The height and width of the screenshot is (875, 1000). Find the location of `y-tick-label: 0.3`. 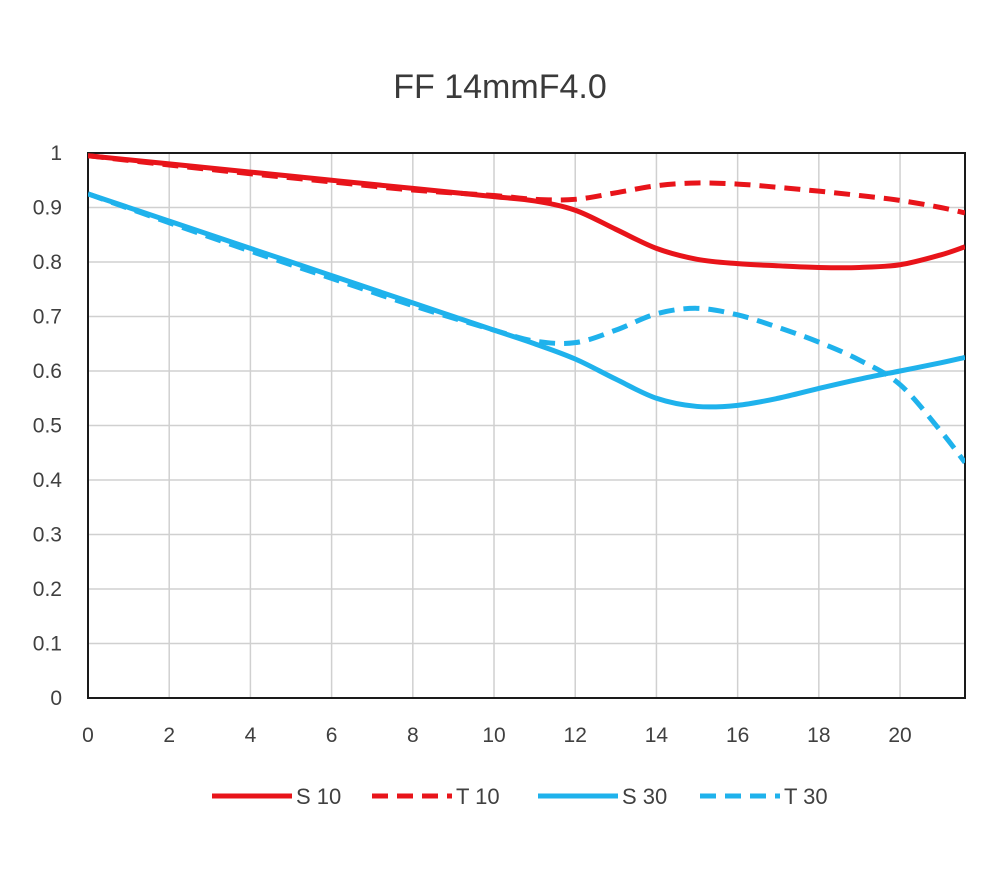

y-tick-label: 0.3 is located at coordinates (47, 535).